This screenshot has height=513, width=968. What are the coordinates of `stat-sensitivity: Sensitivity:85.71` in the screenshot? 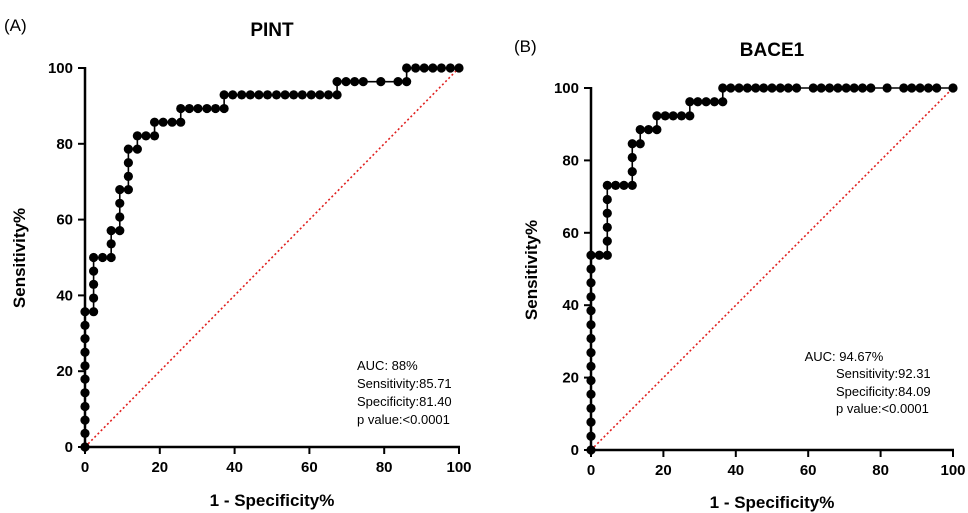 It's located at (404, 383).